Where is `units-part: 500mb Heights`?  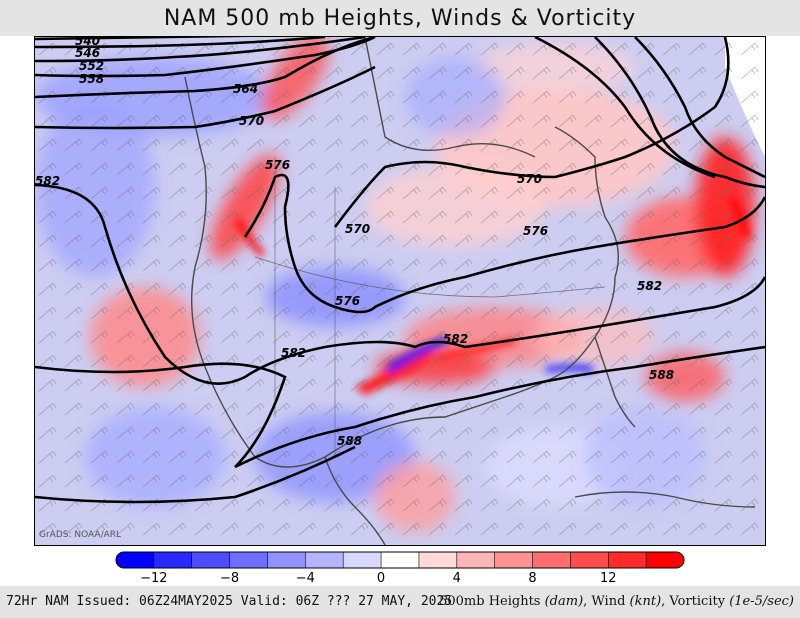 units-part: 500mb Heights is located at coordinates (492, 601).